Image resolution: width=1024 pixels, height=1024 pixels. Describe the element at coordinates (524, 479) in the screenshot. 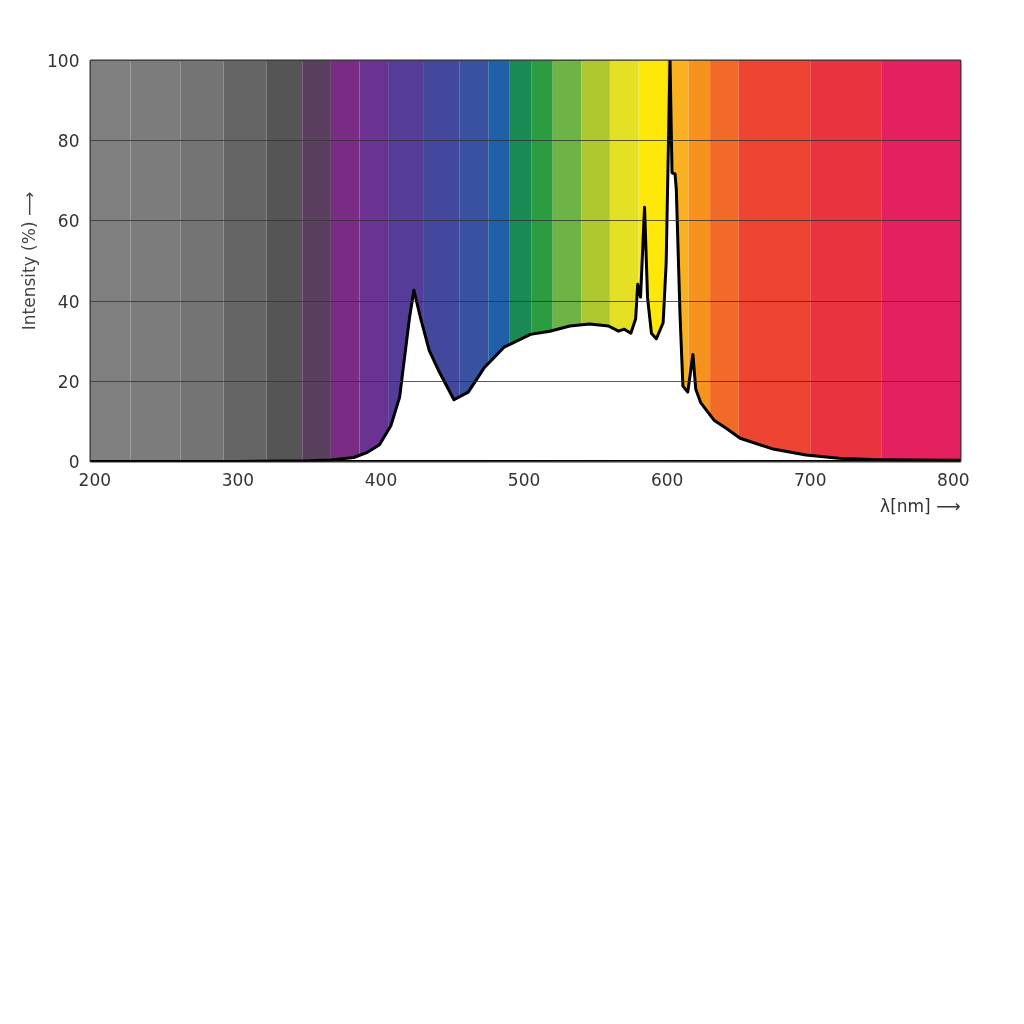

I see `x-tick-label: 500` at that location.